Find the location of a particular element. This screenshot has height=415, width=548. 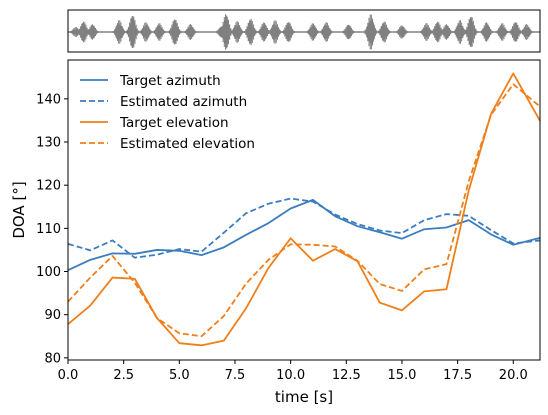

series-line-estimated-azimuth is located at coordinates (304, 228).